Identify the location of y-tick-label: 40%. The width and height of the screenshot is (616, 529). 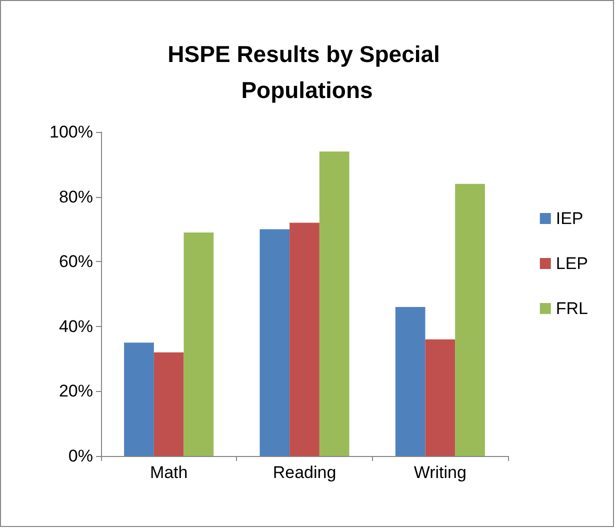
(75, 326).